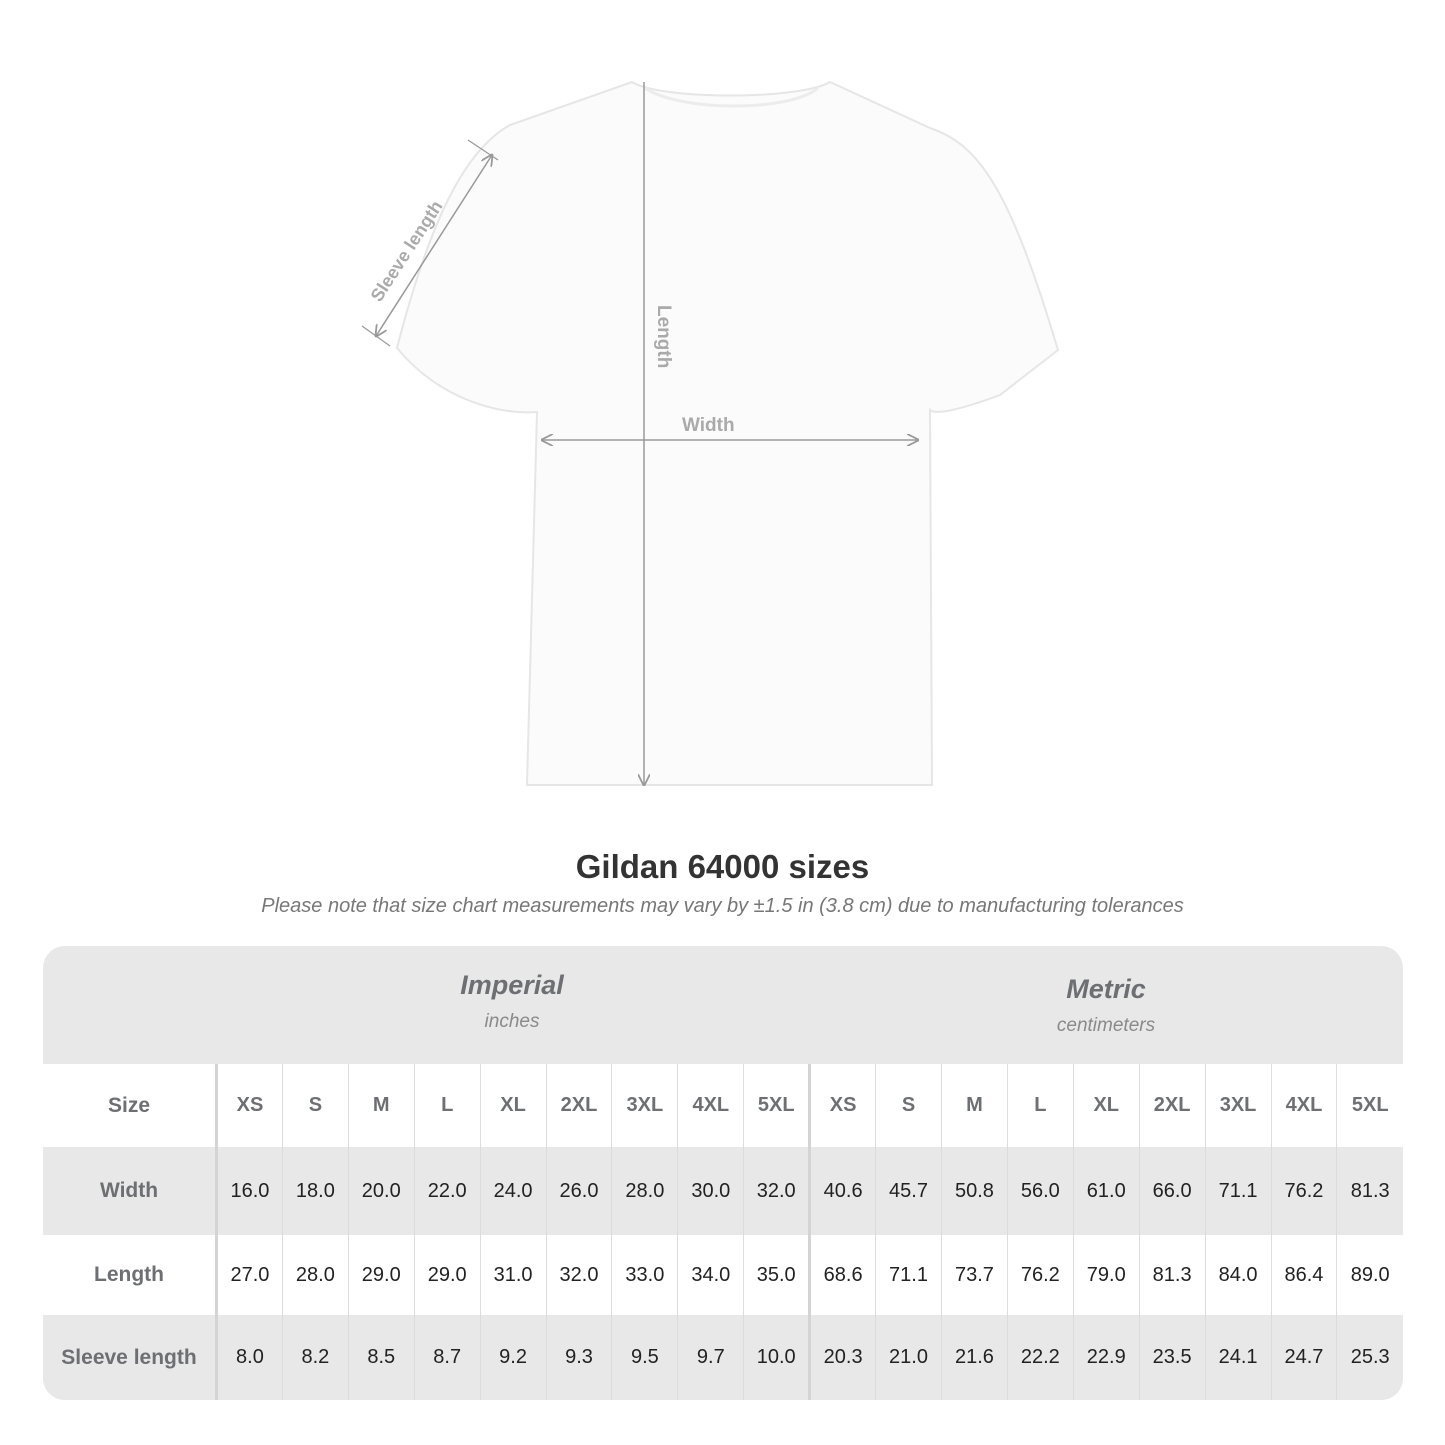 This screenshot has width=1445, height=1445. Describe the element at coordinates (1040, 1105) in the screenshot. I see `metric-size-l: L` at that location.